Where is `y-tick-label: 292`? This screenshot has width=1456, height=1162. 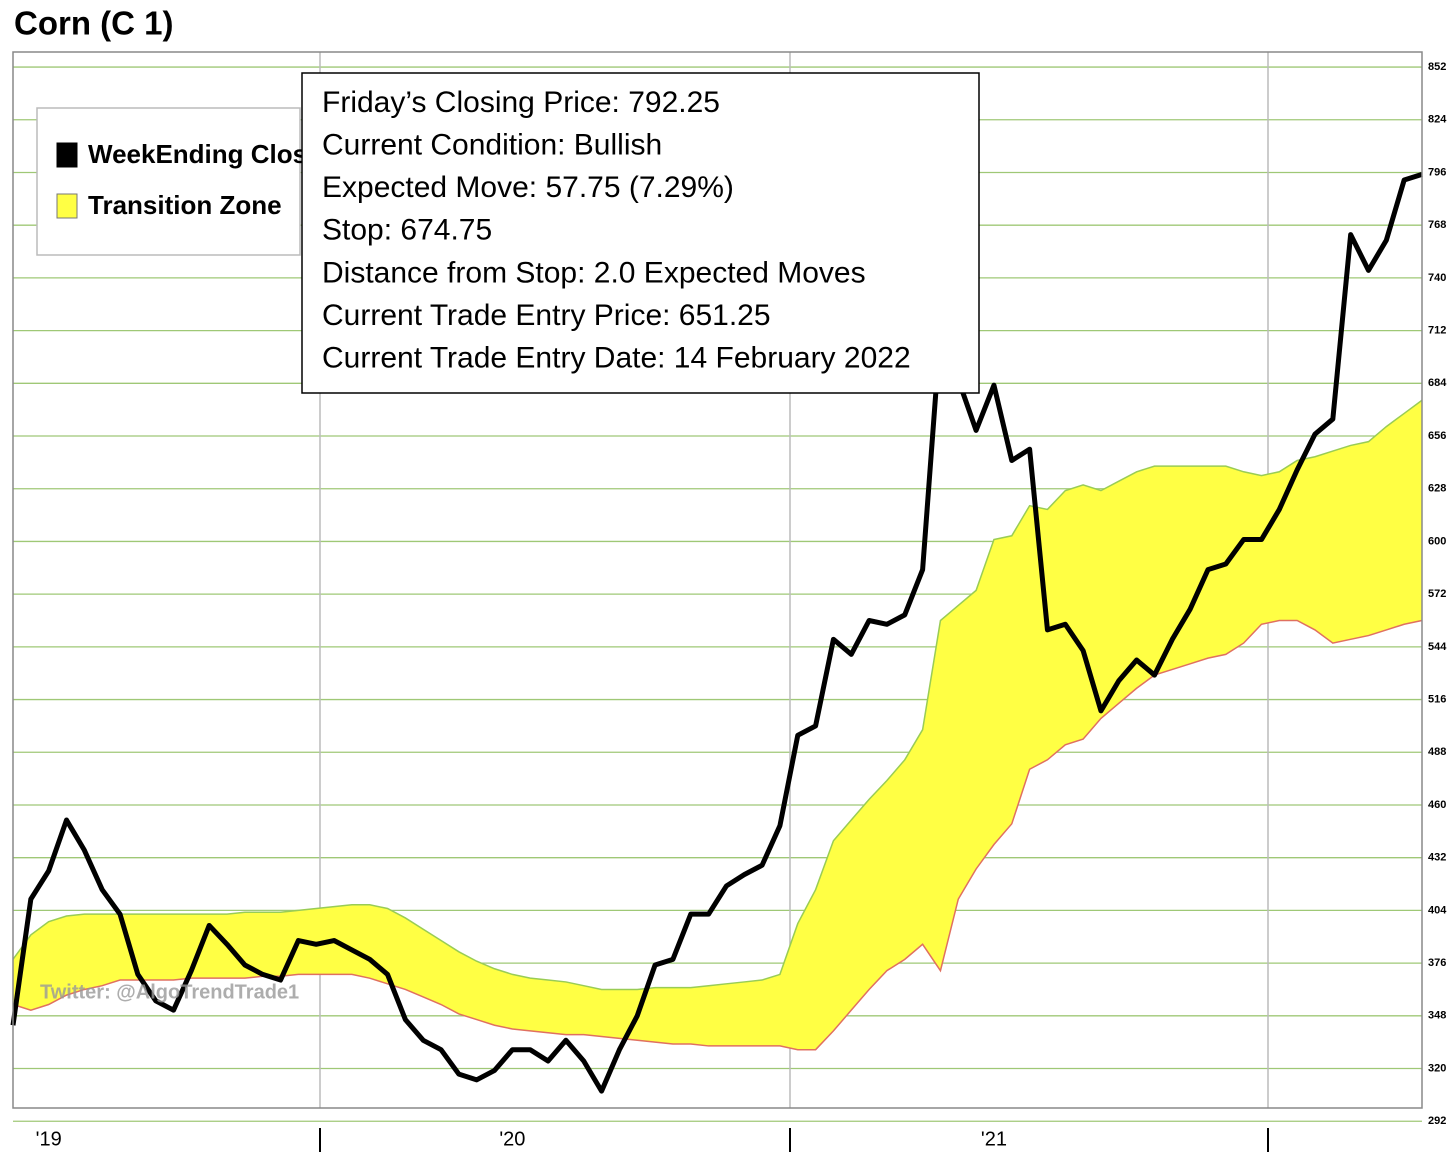
y-tick-label: 292 is located at coordinates (1437, 1121).